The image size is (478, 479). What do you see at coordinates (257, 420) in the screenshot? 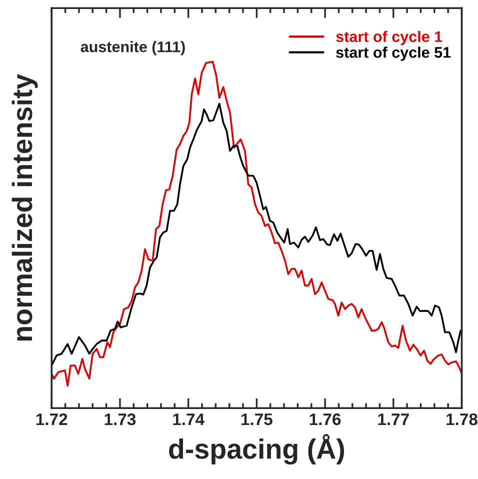
I see `x-tick-label: 1.75` at bounding box center [257, 420].